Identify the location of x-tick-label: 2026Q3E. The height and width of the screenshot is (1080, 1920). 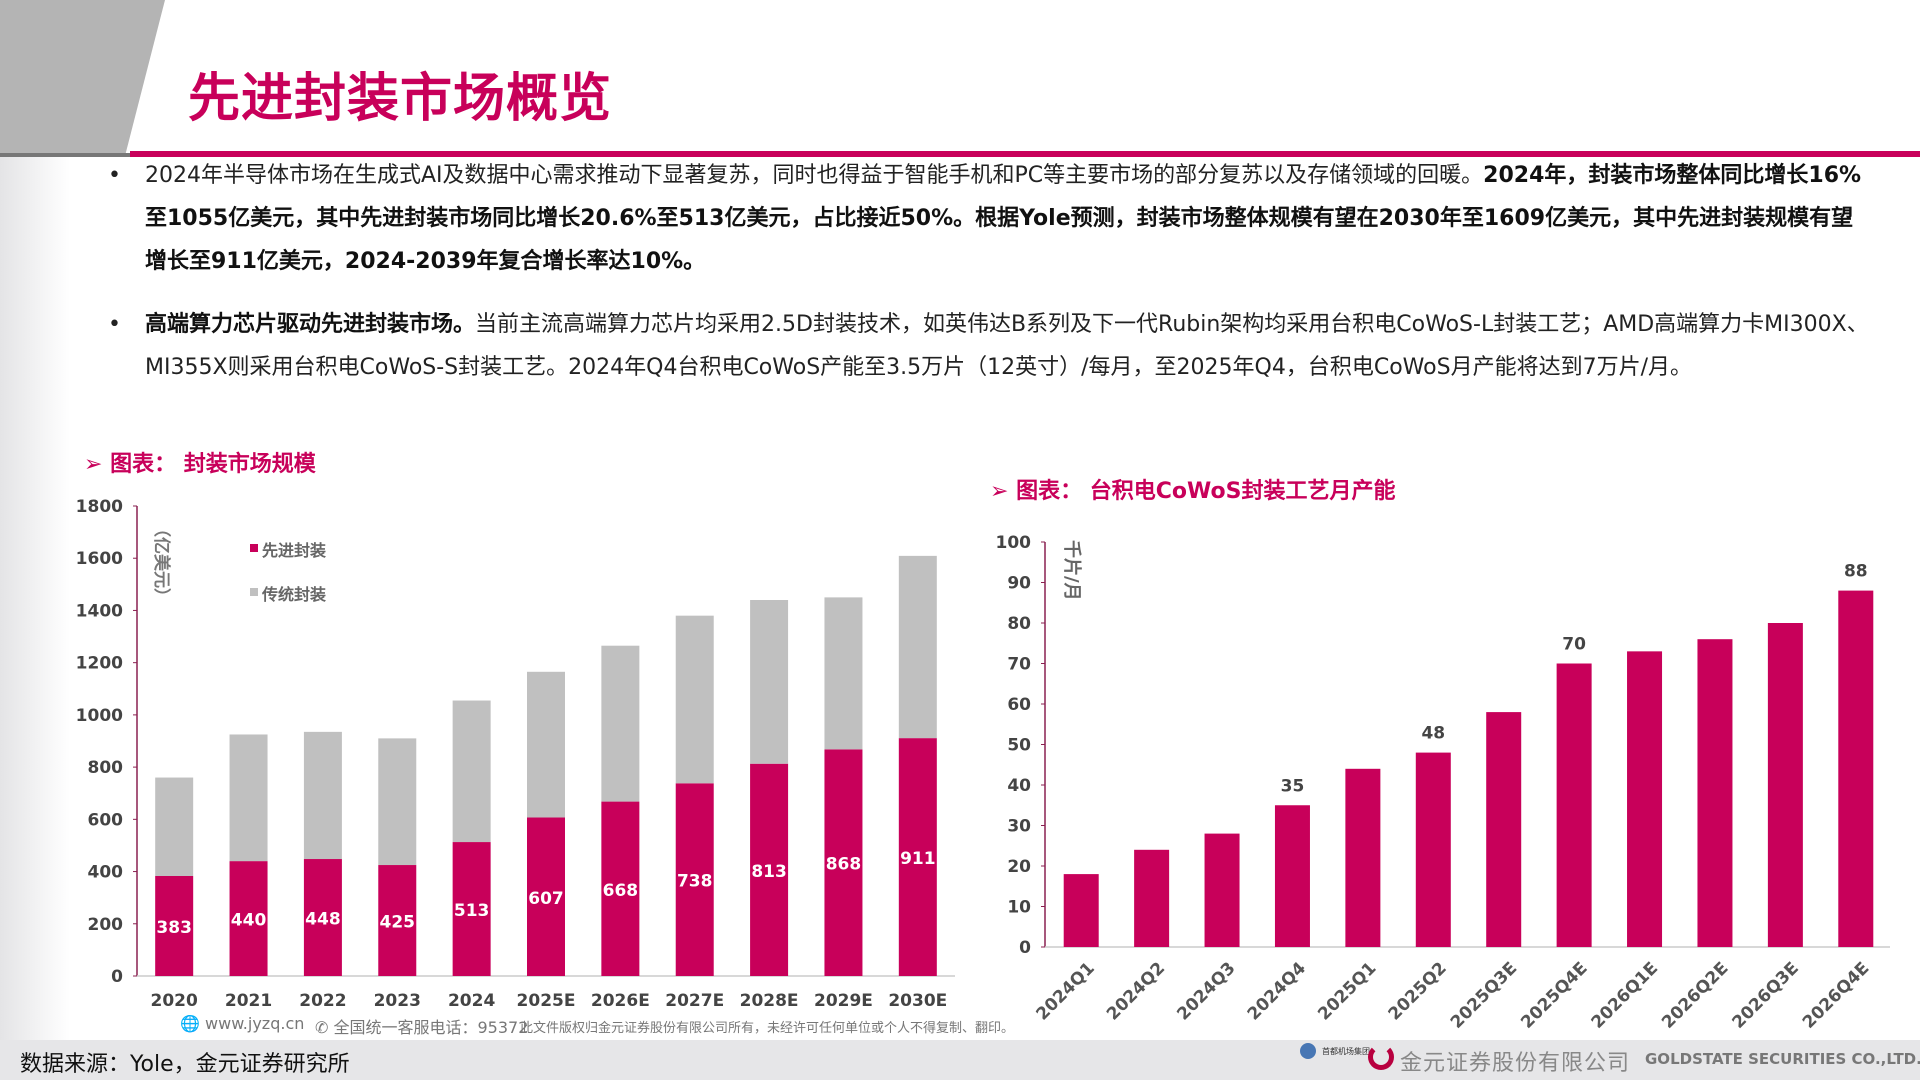
(1766, 995).